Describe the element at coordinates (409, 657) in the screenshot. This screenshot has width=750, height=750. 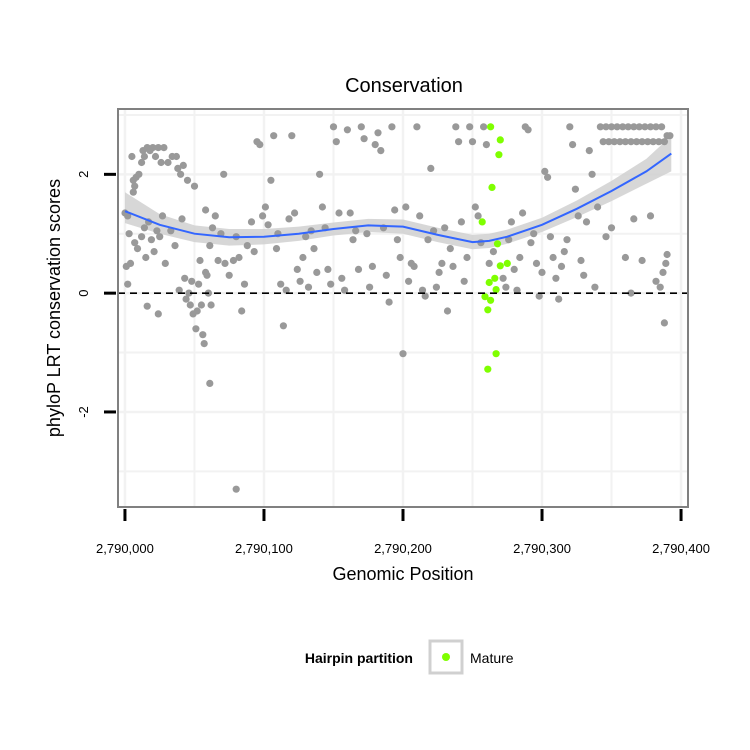
I see `legend: Hairpin partition Mature` at that location.